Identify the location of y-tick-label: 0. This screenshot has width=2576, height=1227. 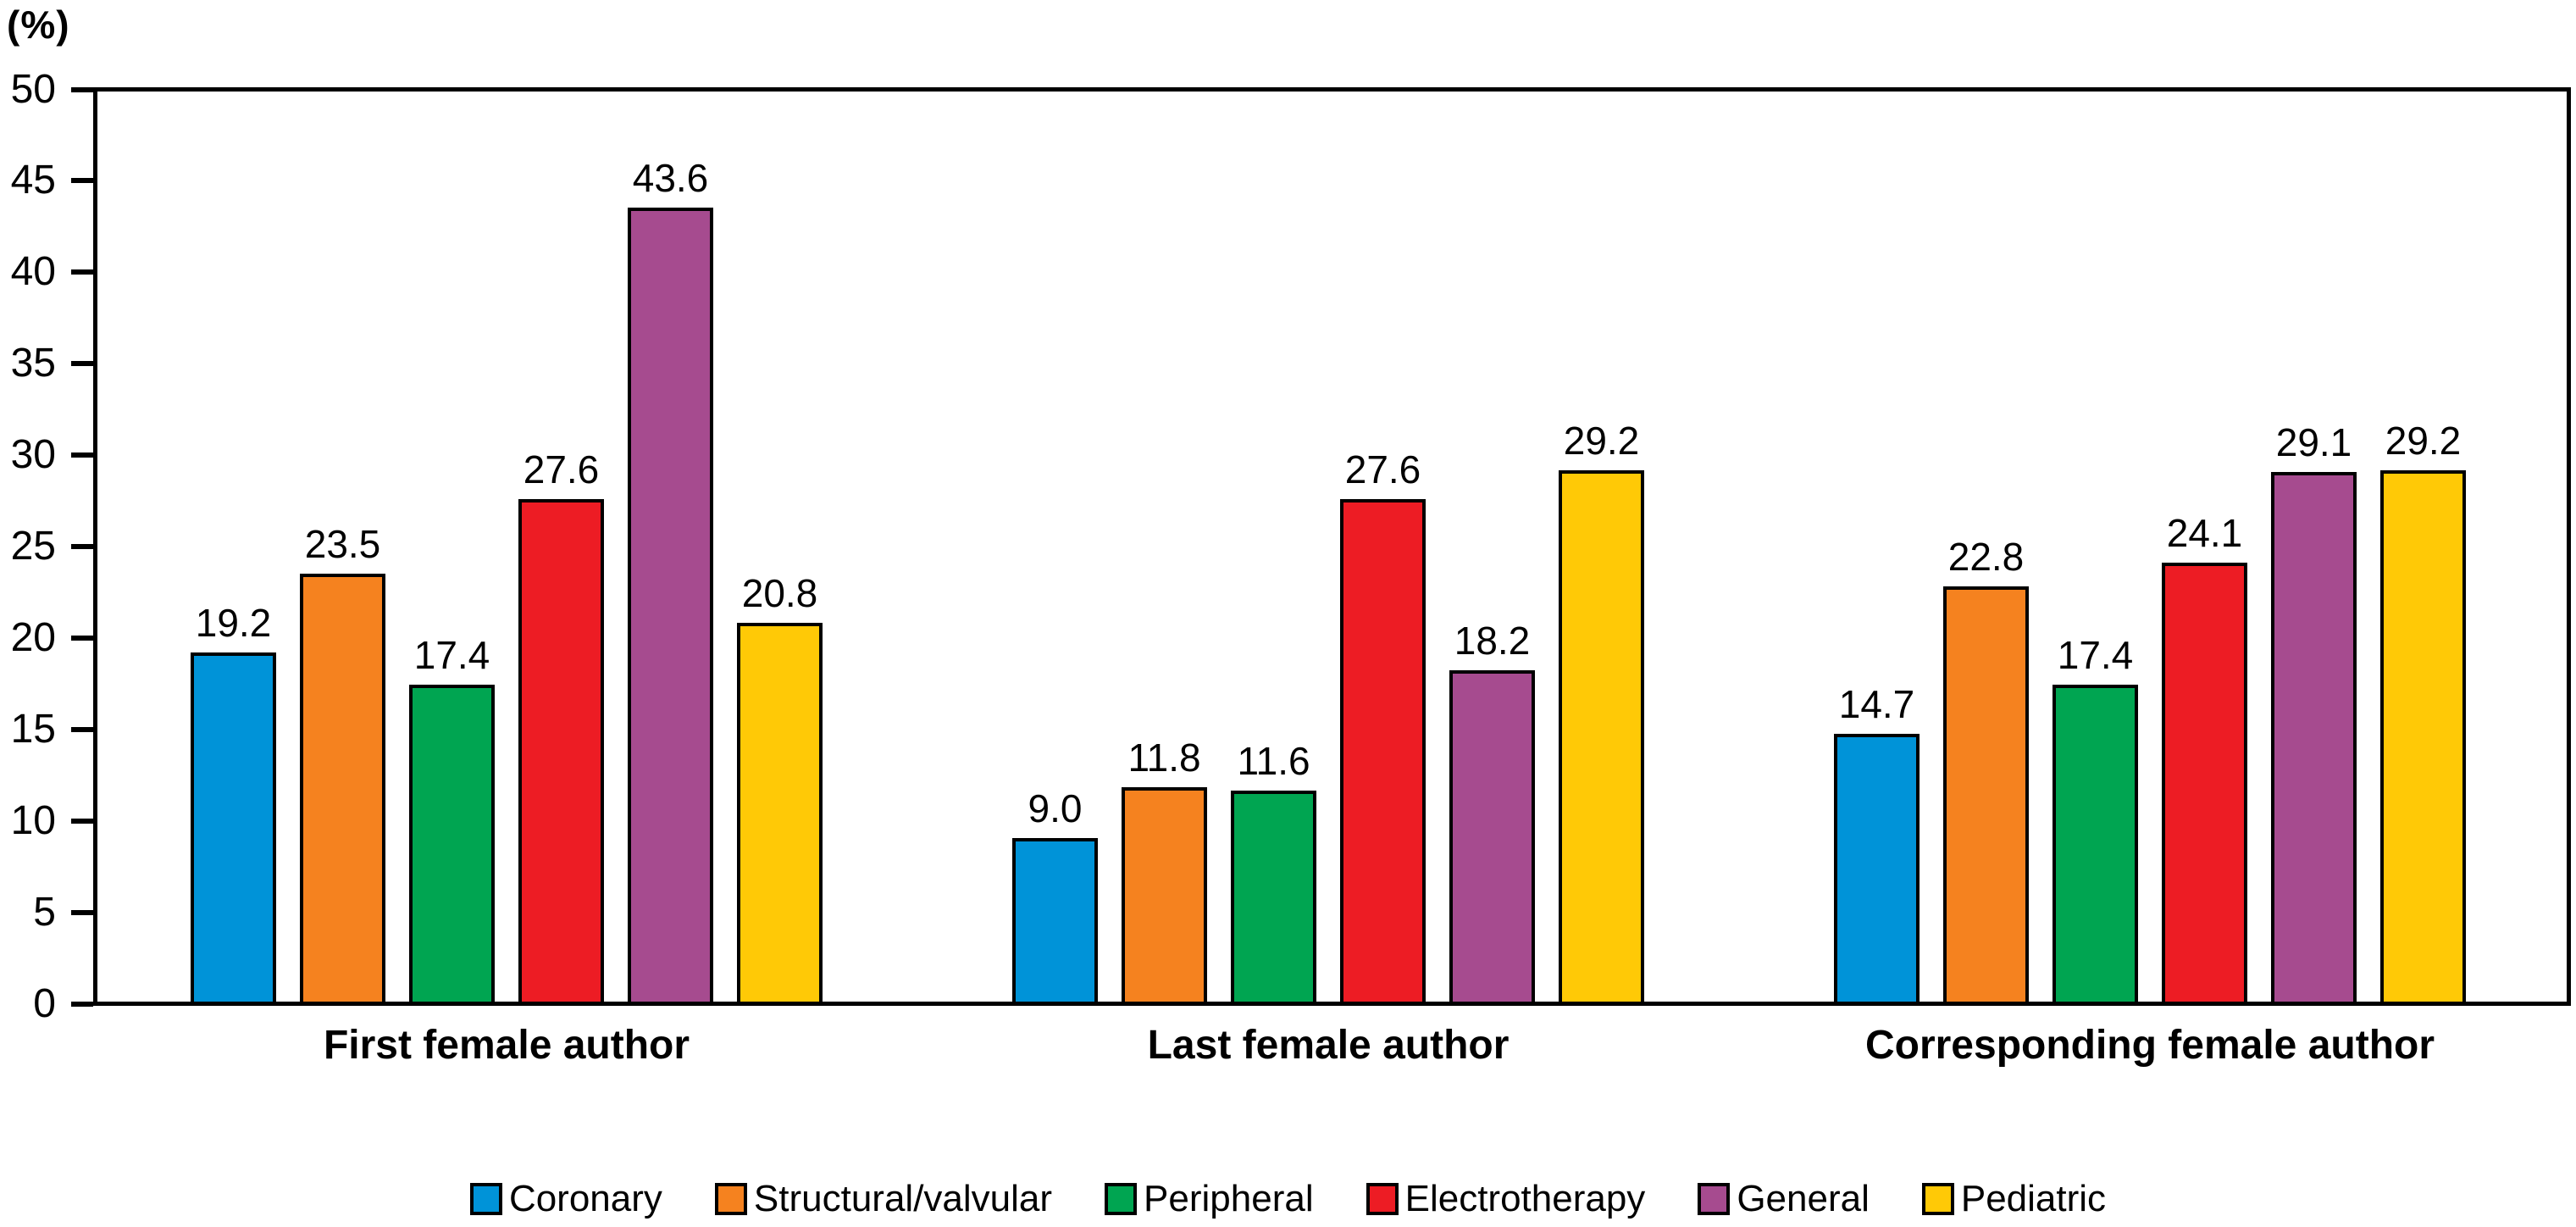
(44, 1003).